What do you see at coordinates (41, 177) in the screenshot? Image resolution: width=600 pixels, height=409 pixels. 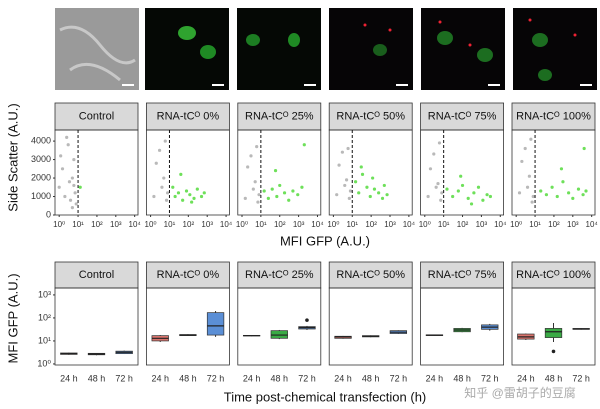 I see `y-tick-label: 2000` at bounding box center [41, 177].